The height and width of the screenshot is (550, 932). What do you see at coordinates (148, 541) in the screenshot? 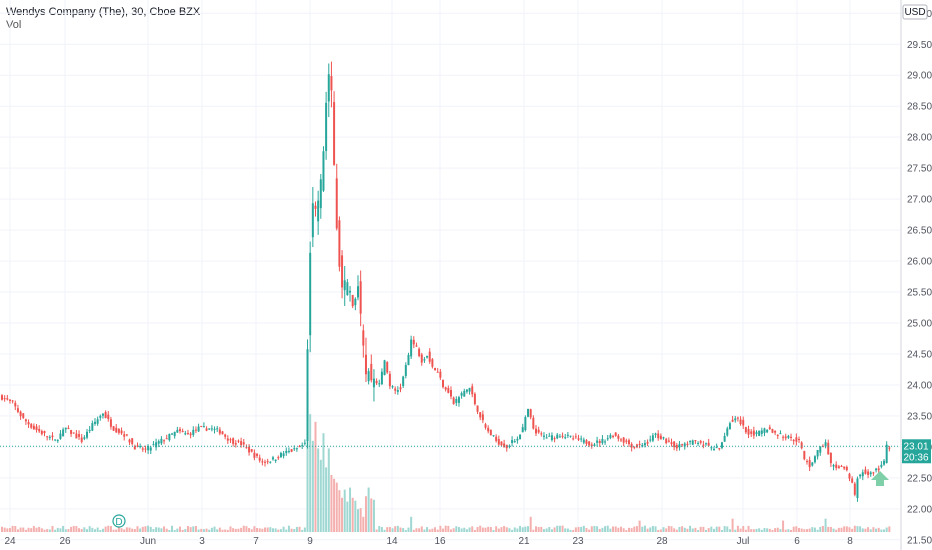
I see `time-tick-label: Jun` at bounding box center [148, 541].